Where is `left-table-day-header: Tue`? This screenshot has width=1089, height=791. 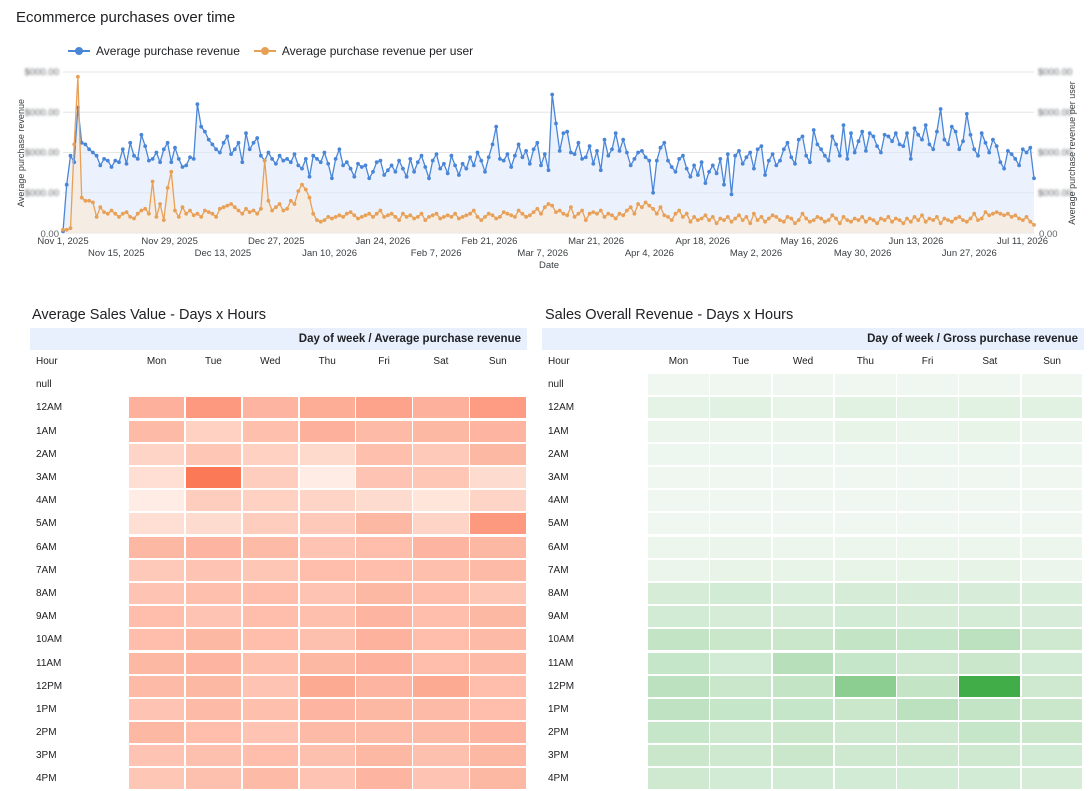 left-table-day-header: Tue is located at coordinates (213, 362).